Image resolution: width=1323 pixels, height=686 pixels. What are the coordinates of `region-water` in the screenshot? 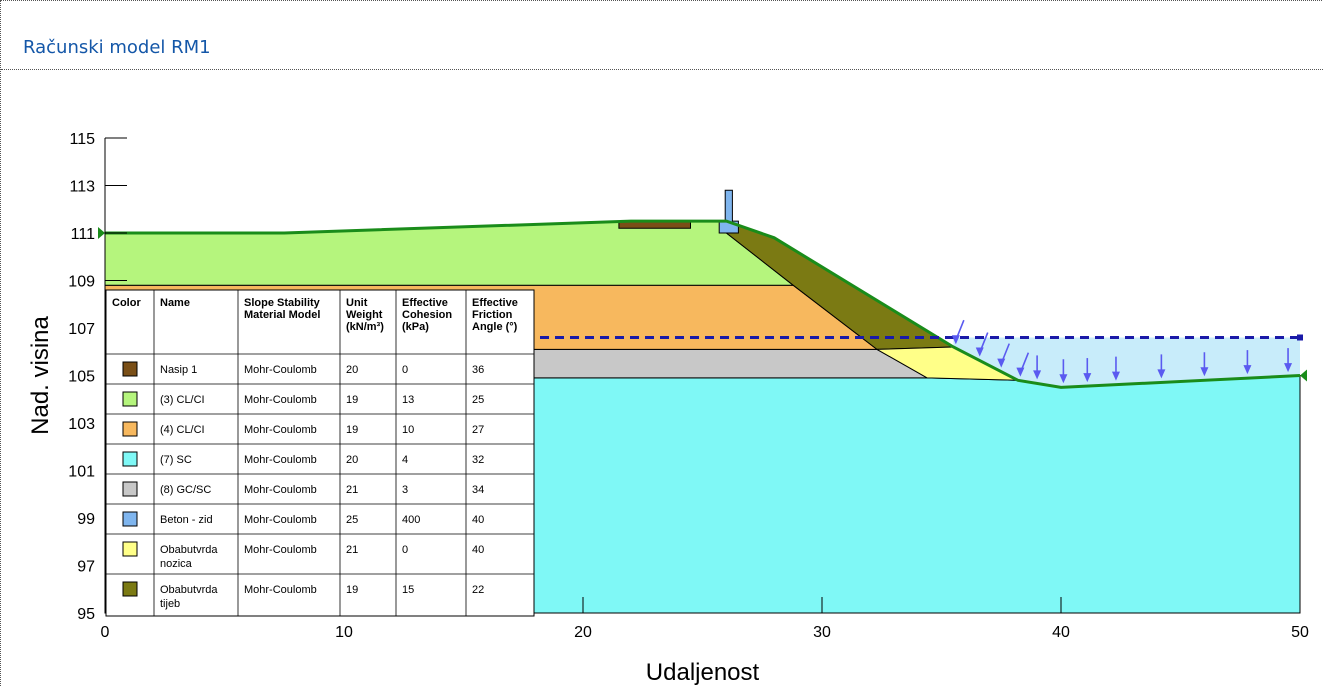 It's located at (1126, 362).